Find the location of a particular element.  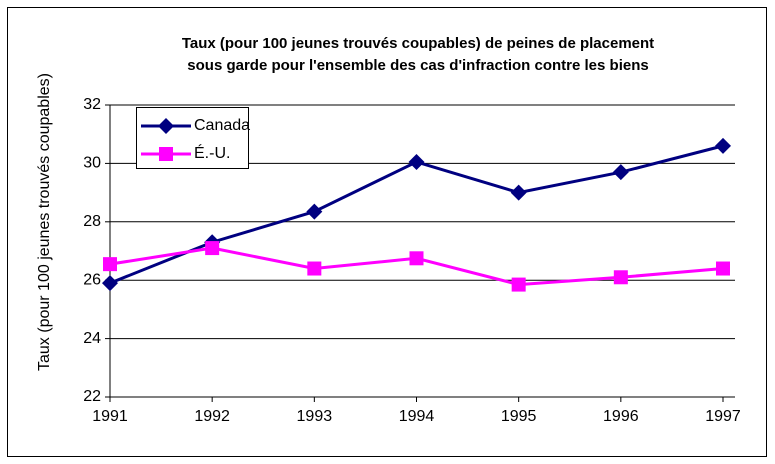

x-tick-label: 1992 is located at coordinates (212, 416).